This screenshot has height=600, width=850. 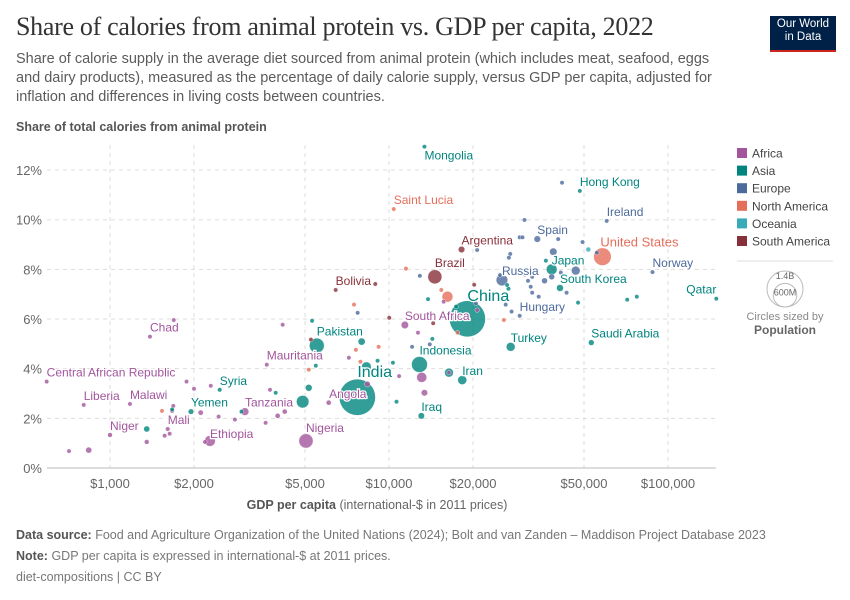 I want to click on legend-swatch-south-america, so click(x=742, y=241).